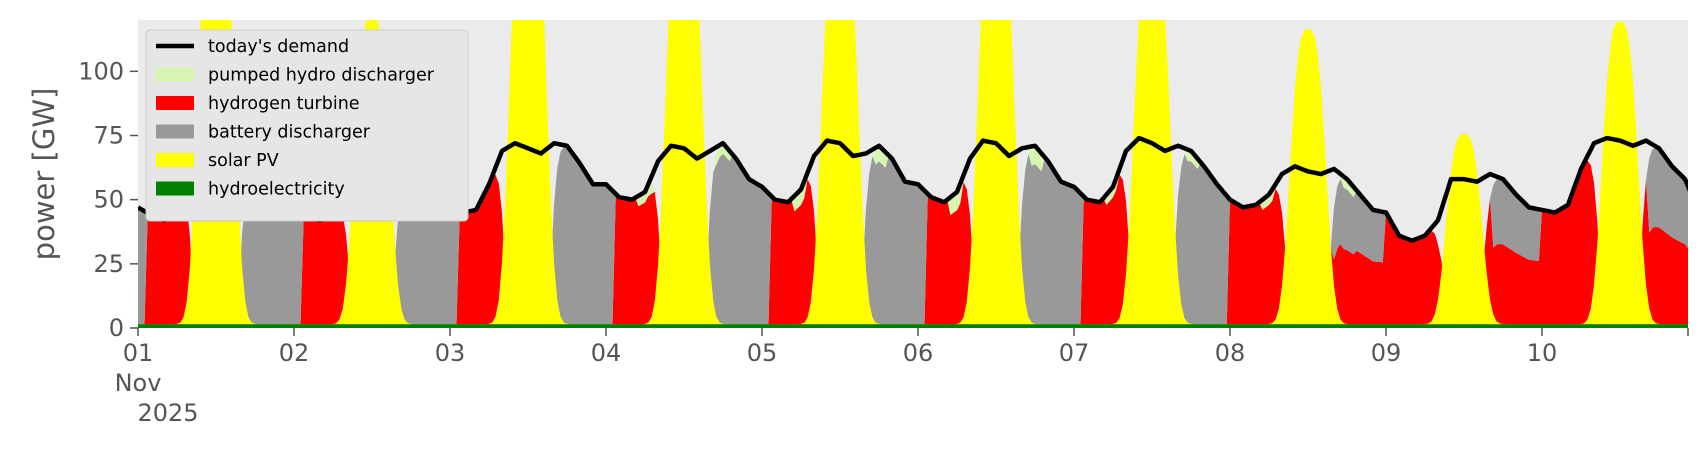 The width and height of the screenshot is (1706, 460). Describe the element at coordinates (175, 188) in the screenshot. I see `legend-swatch-hydro` at that location.